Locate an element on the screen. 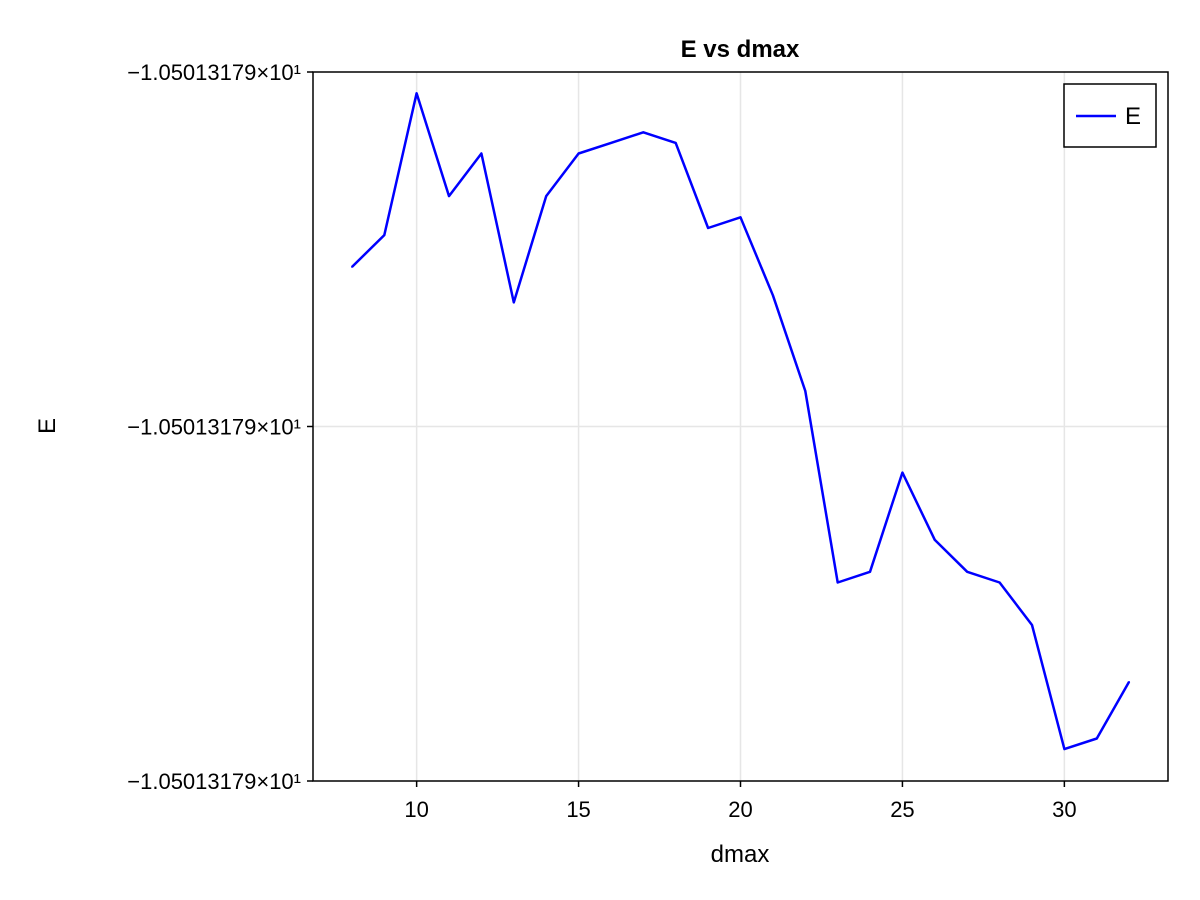  chart-title: E vs dmax is located at coordinates (740, 49).